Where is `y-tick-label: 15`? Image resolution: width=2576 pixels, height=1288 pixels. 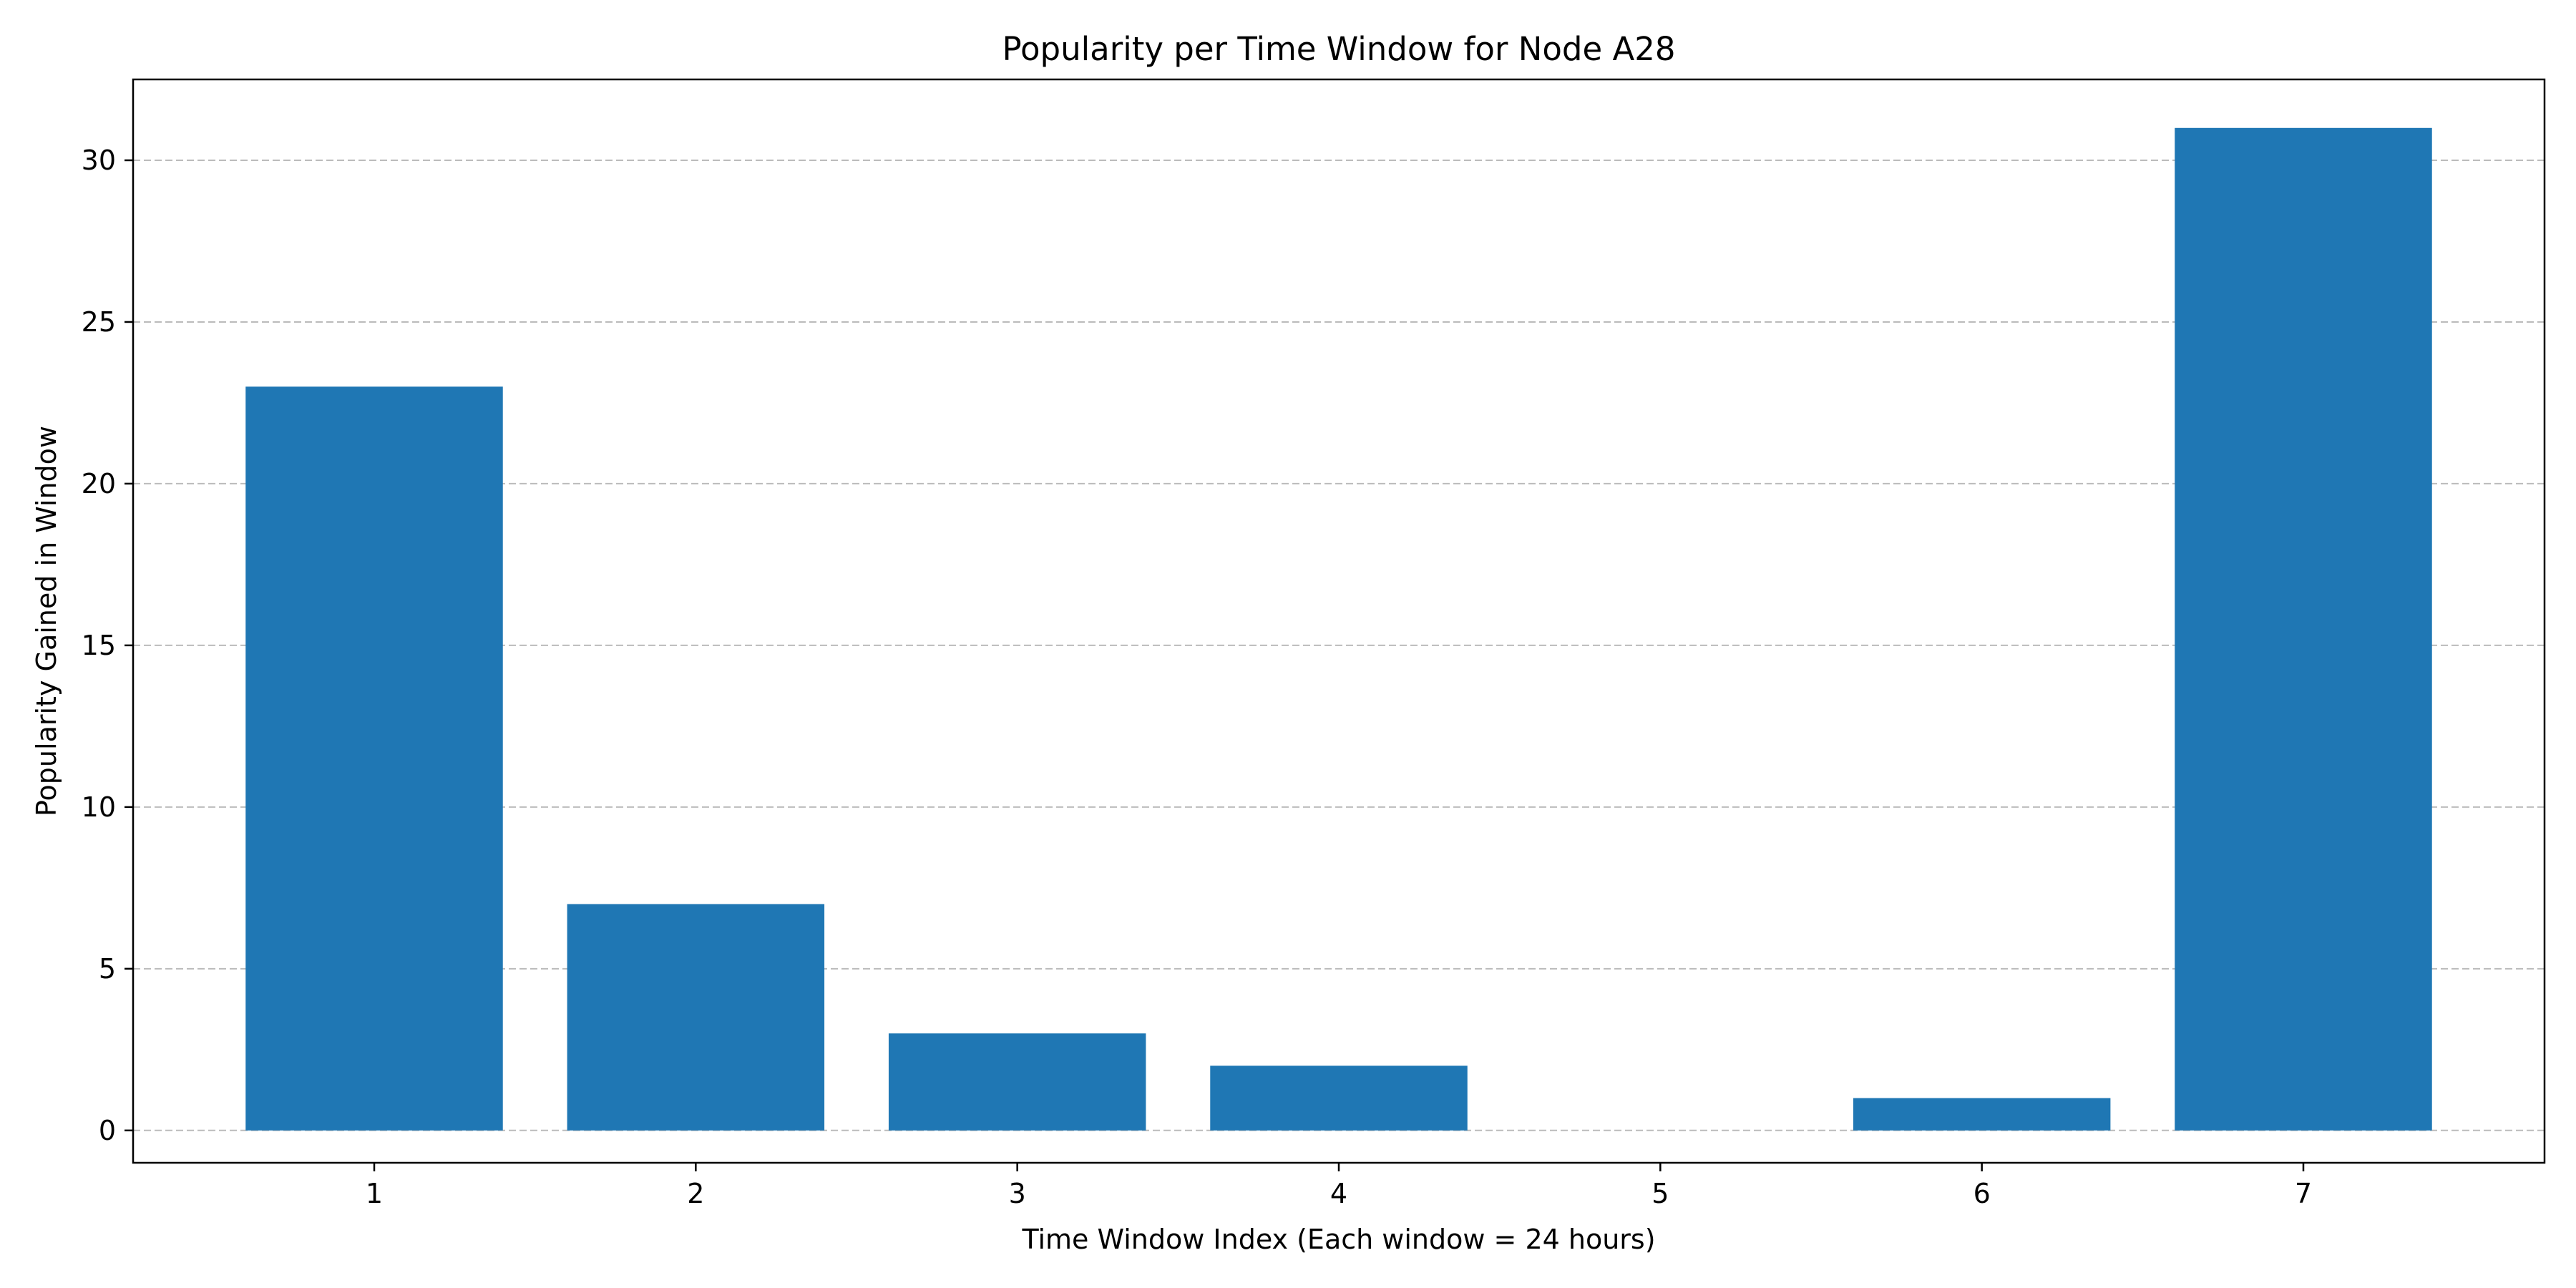
y-tick-label: 15 is located at coordinates (99, 645).